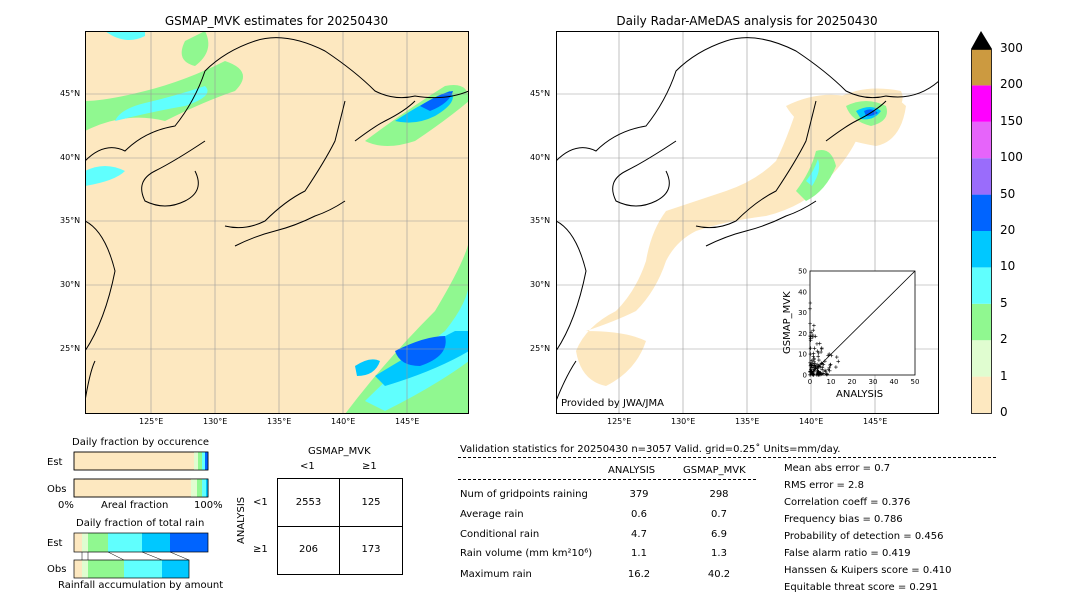 This screenshot has height=612, width=1080. What do you see at coordinates (1004, 302) in the screenshot?
I see `colorbar-label: 5` at bounding box center [1004, 302].